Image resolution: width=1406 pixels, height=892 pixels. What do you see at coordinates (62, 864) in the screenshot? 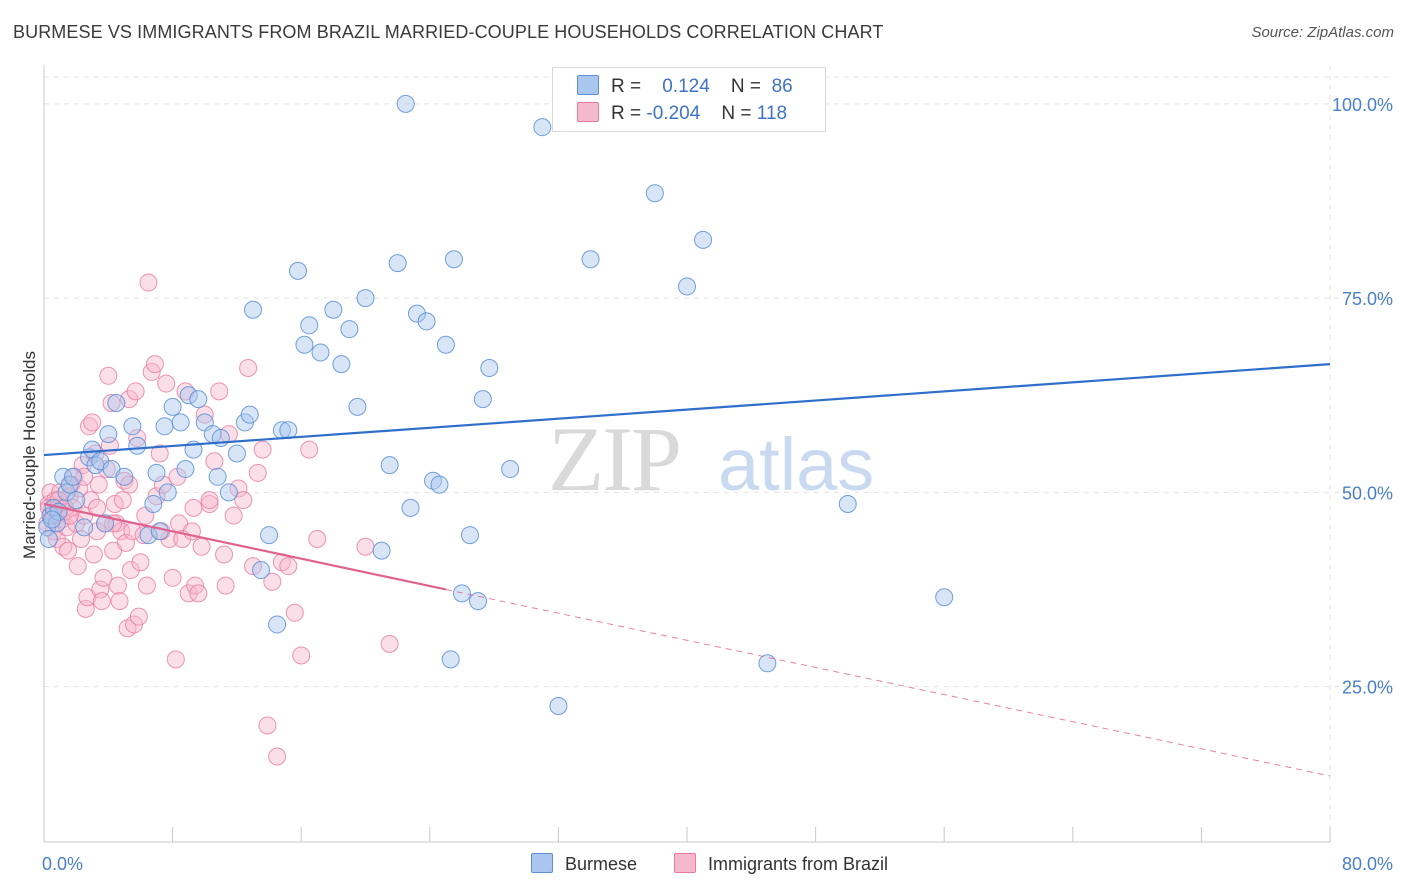
I see `x-tick-label: 0.0%` at bounding box center [62, 864].